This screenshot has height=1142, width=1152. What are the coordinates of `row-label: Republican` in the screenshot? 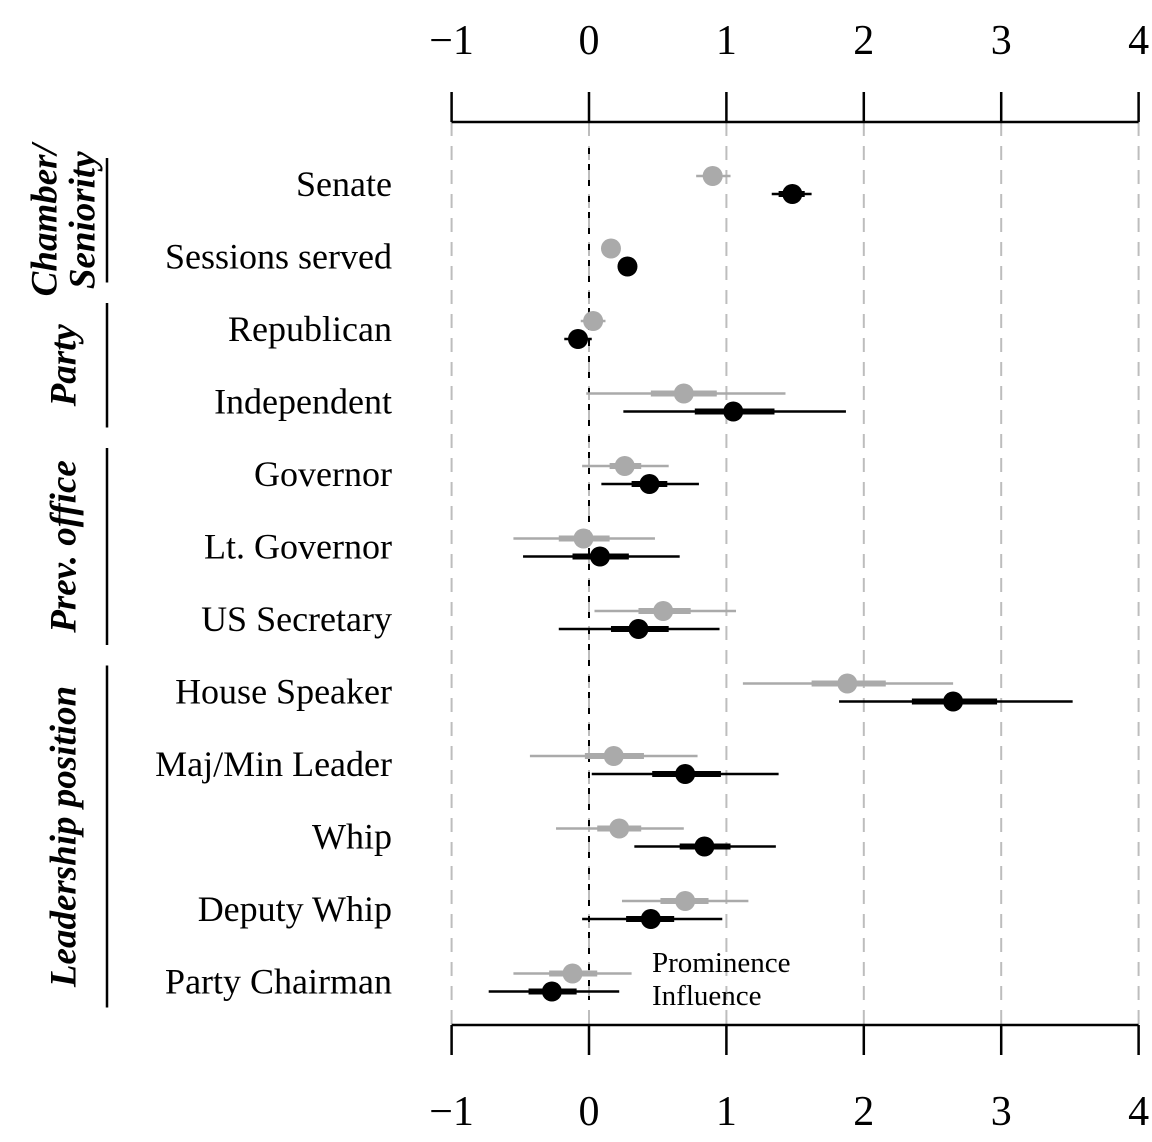 It's located at (310, 329).